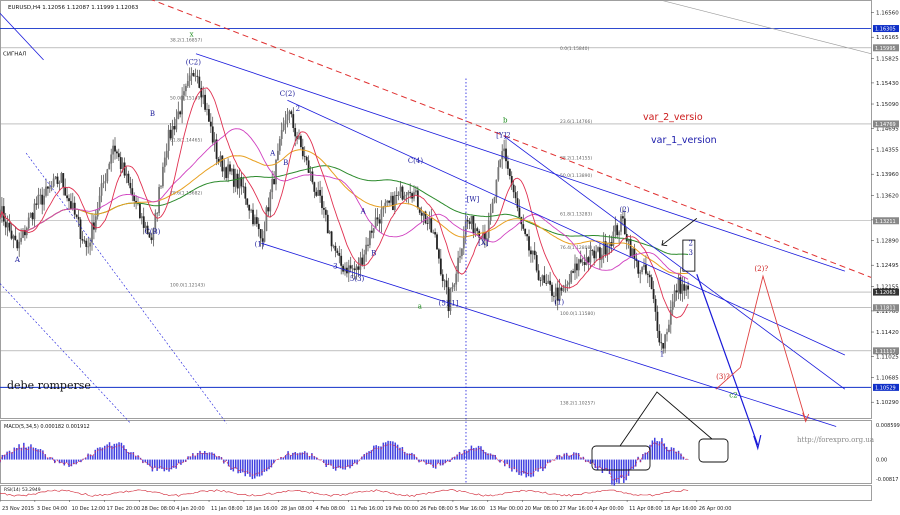 This screenshot has width=900, height=515. What do you see at coordinates (194, 62) in the screenshot?
I see `wave-label: (C2)` at bounding box center [194, 62].